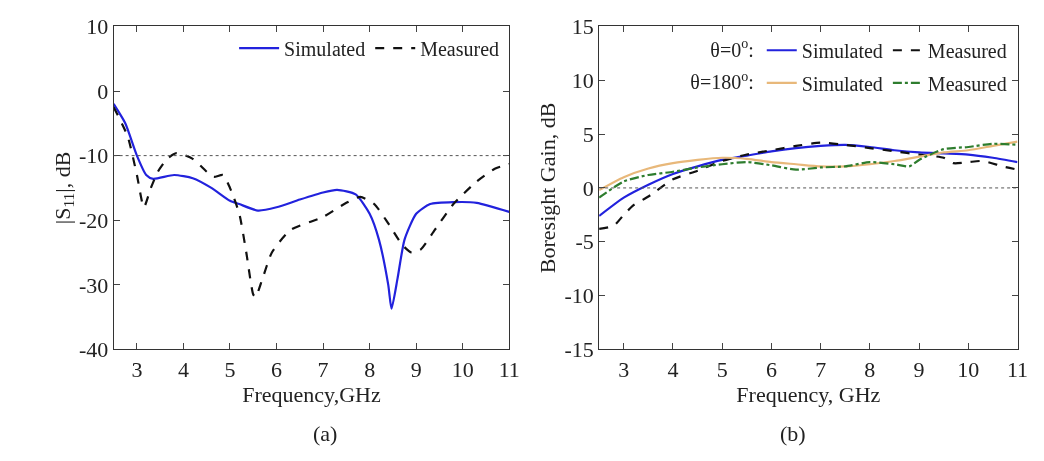  Describe the element at coordinates (793, 433) in the screenshot. I see `text: (b)` at that location.